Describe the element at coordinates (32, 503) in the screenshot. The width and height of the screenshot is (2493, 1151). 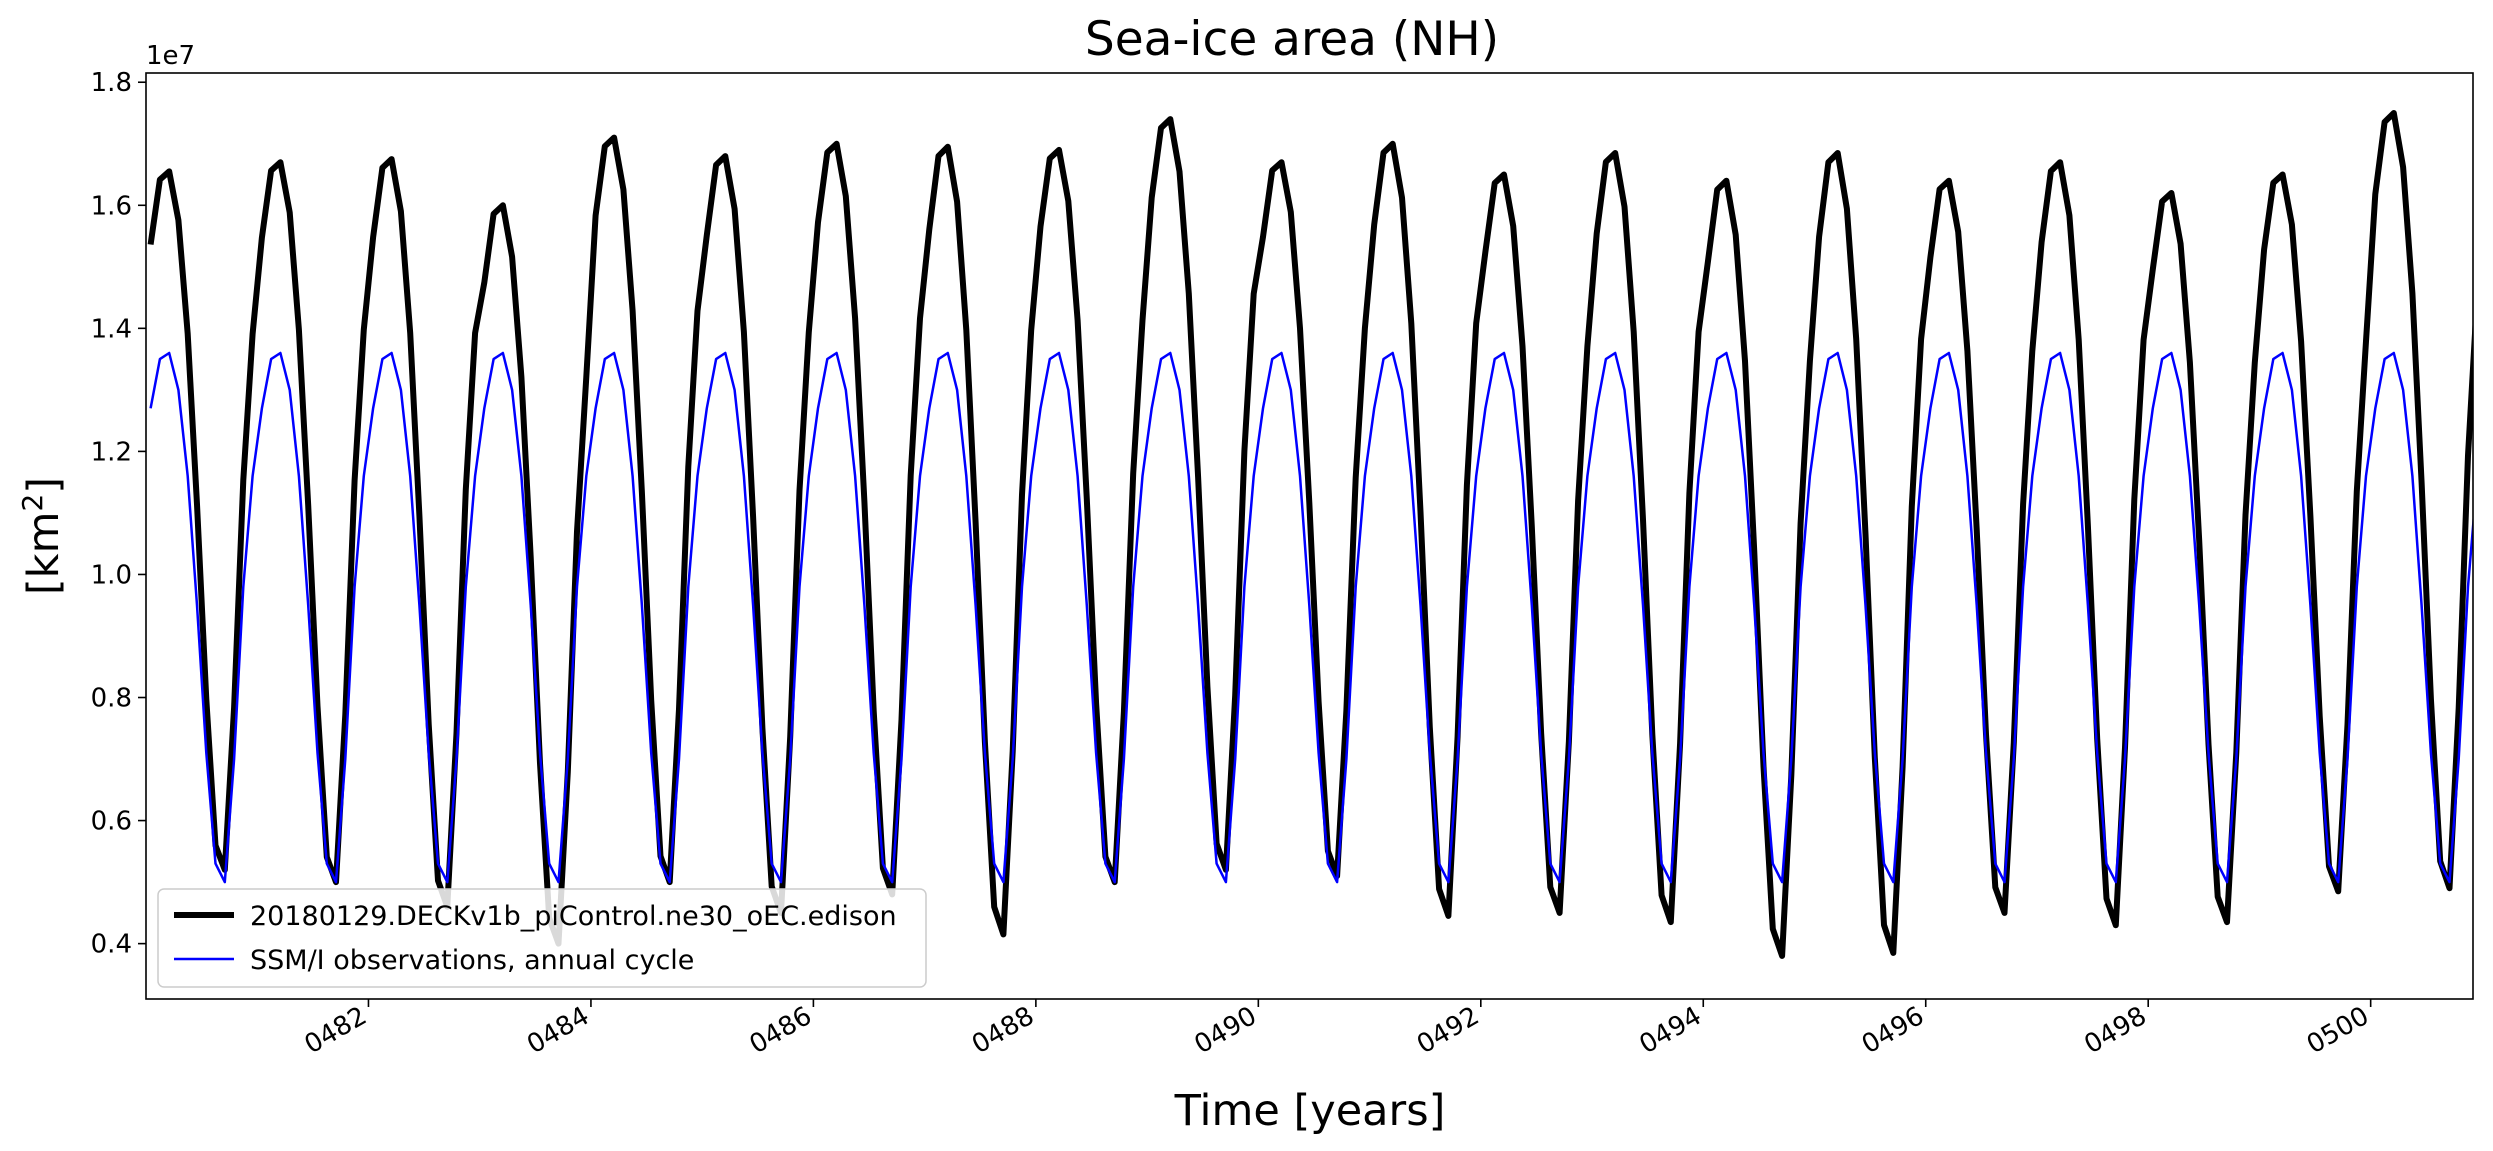
I see `y-axis-label-superscript: 2` at that location.